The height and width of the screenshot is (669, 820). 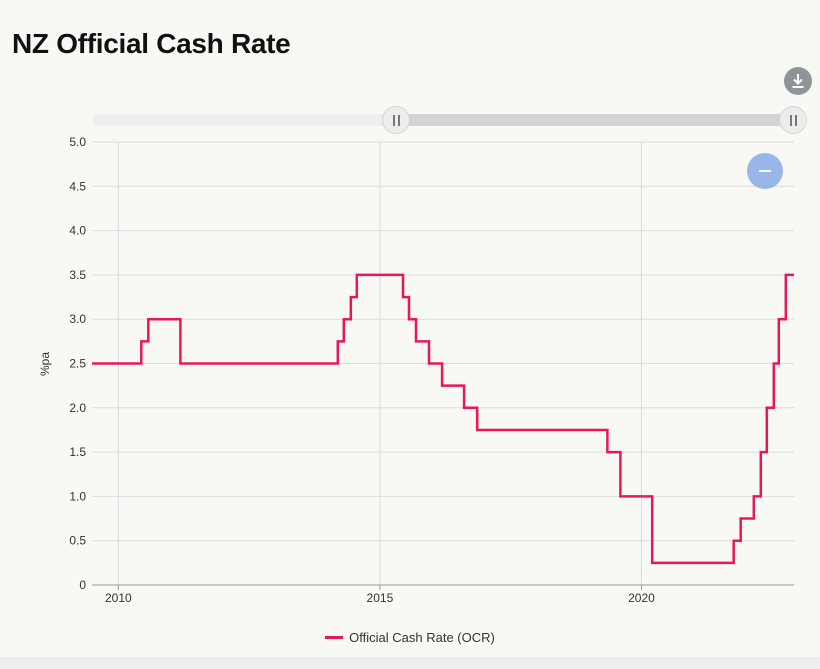 I want to click on range-slider-end-handle, so click(x=793, y=120).